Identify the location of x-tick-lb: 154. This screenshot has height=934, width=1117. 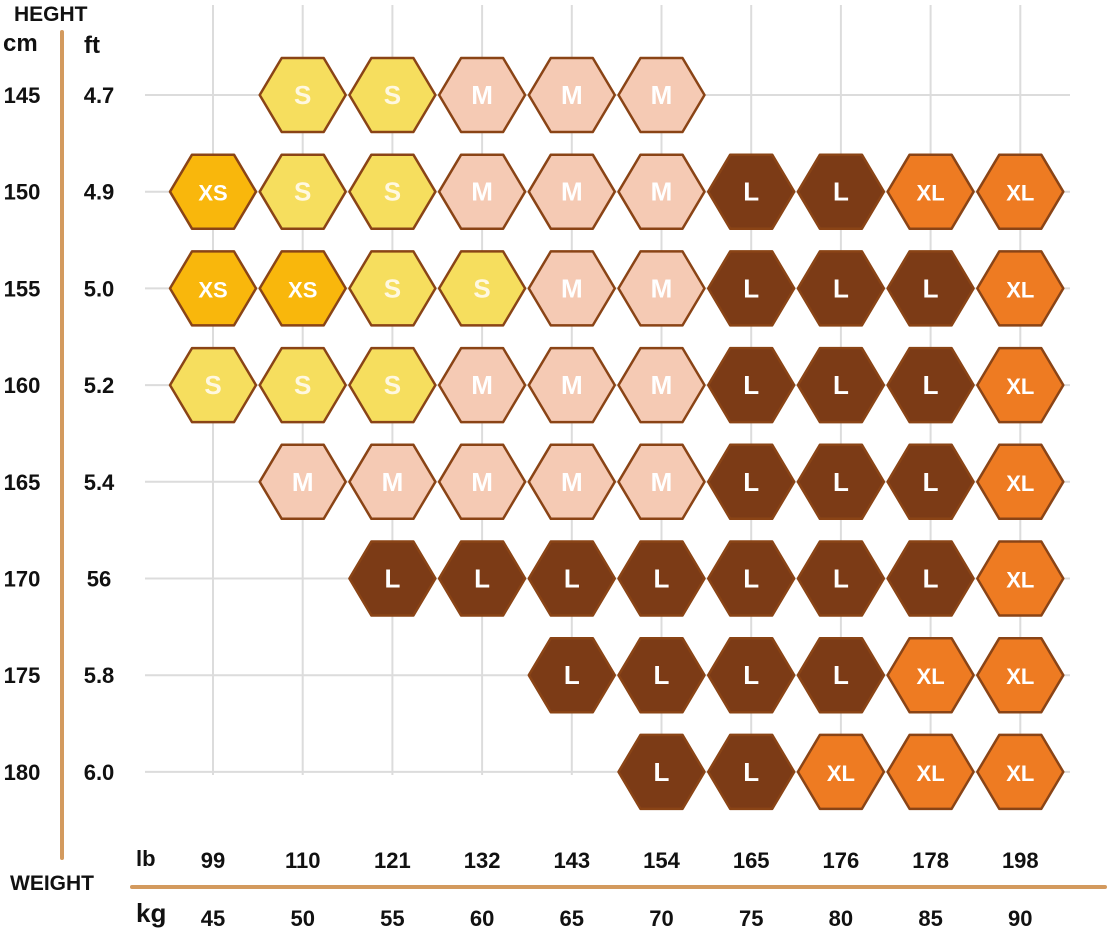
(661, 860).